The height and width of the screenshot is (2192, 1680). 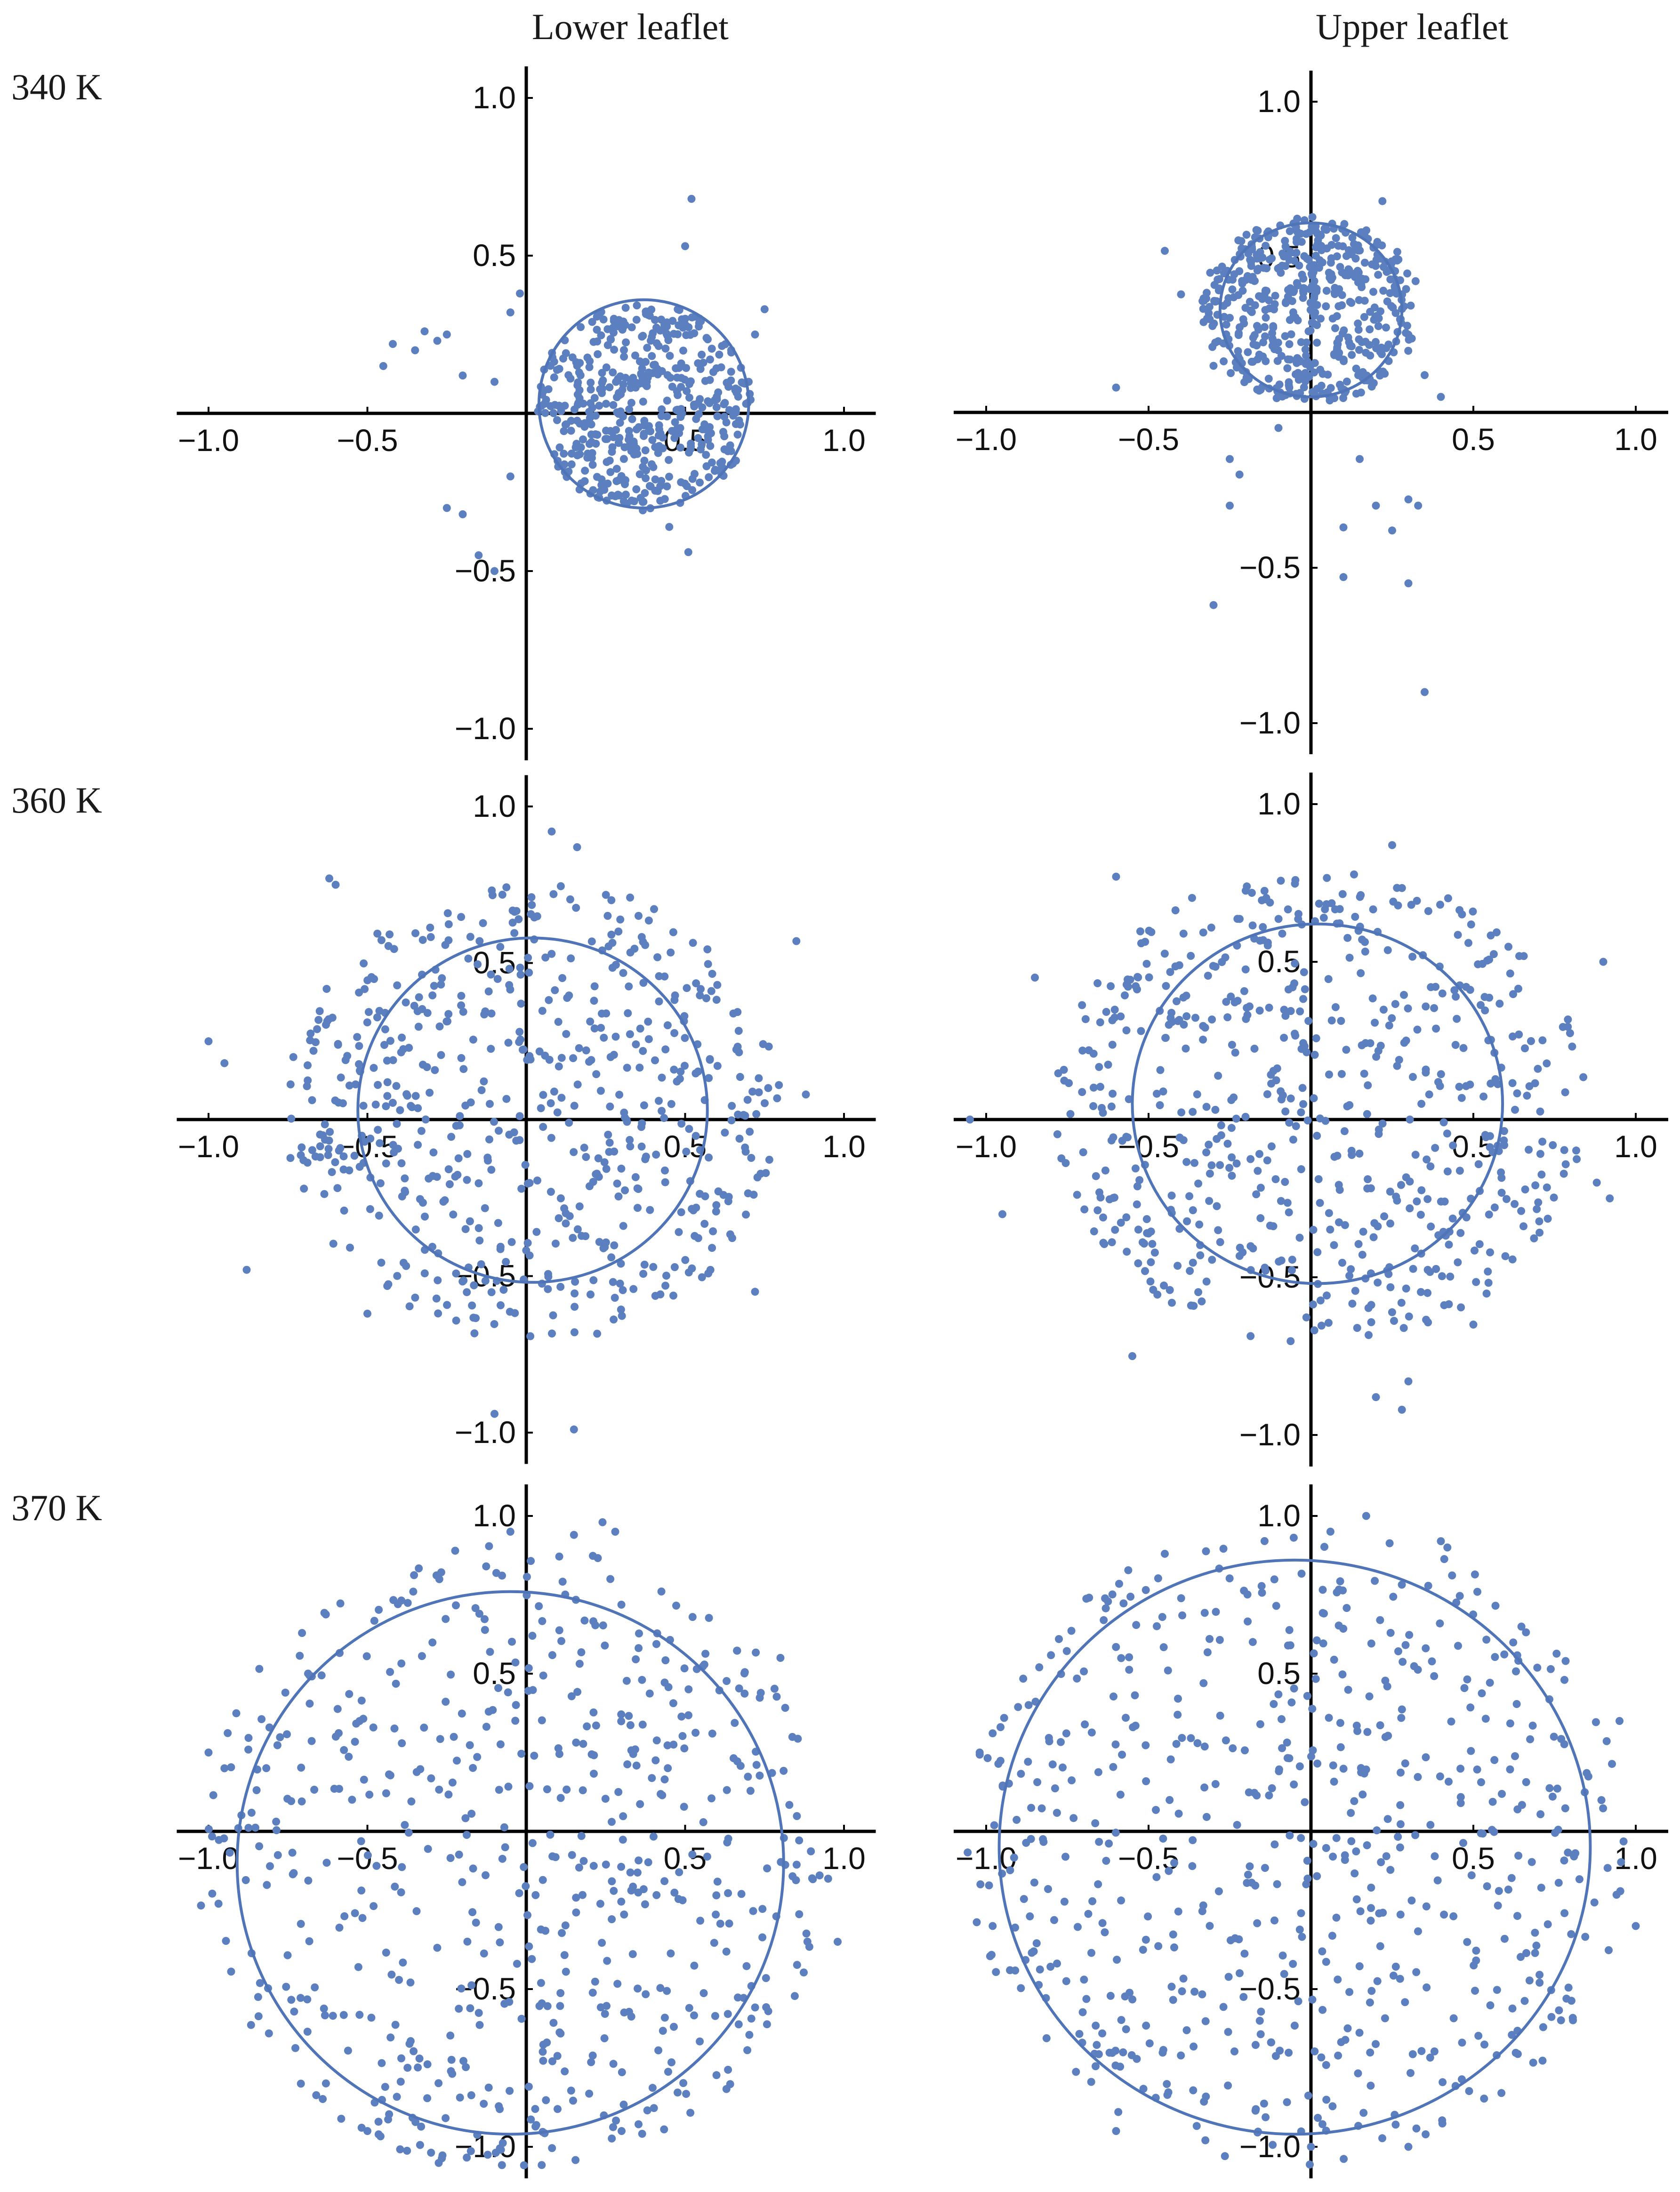 What do you see at coordinates (485, 1433) in the screenshot?
I see `y-tick-label: −1.0` at bounding box center [485, 1433].